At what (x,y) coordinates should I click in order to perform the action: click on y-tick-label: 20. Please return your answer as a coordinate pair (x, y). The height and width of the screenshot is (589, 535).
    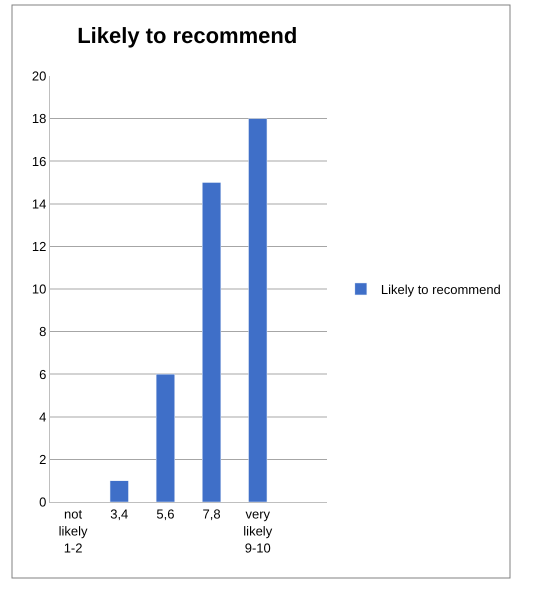
    Looking at the image, I should click on (39, 76).